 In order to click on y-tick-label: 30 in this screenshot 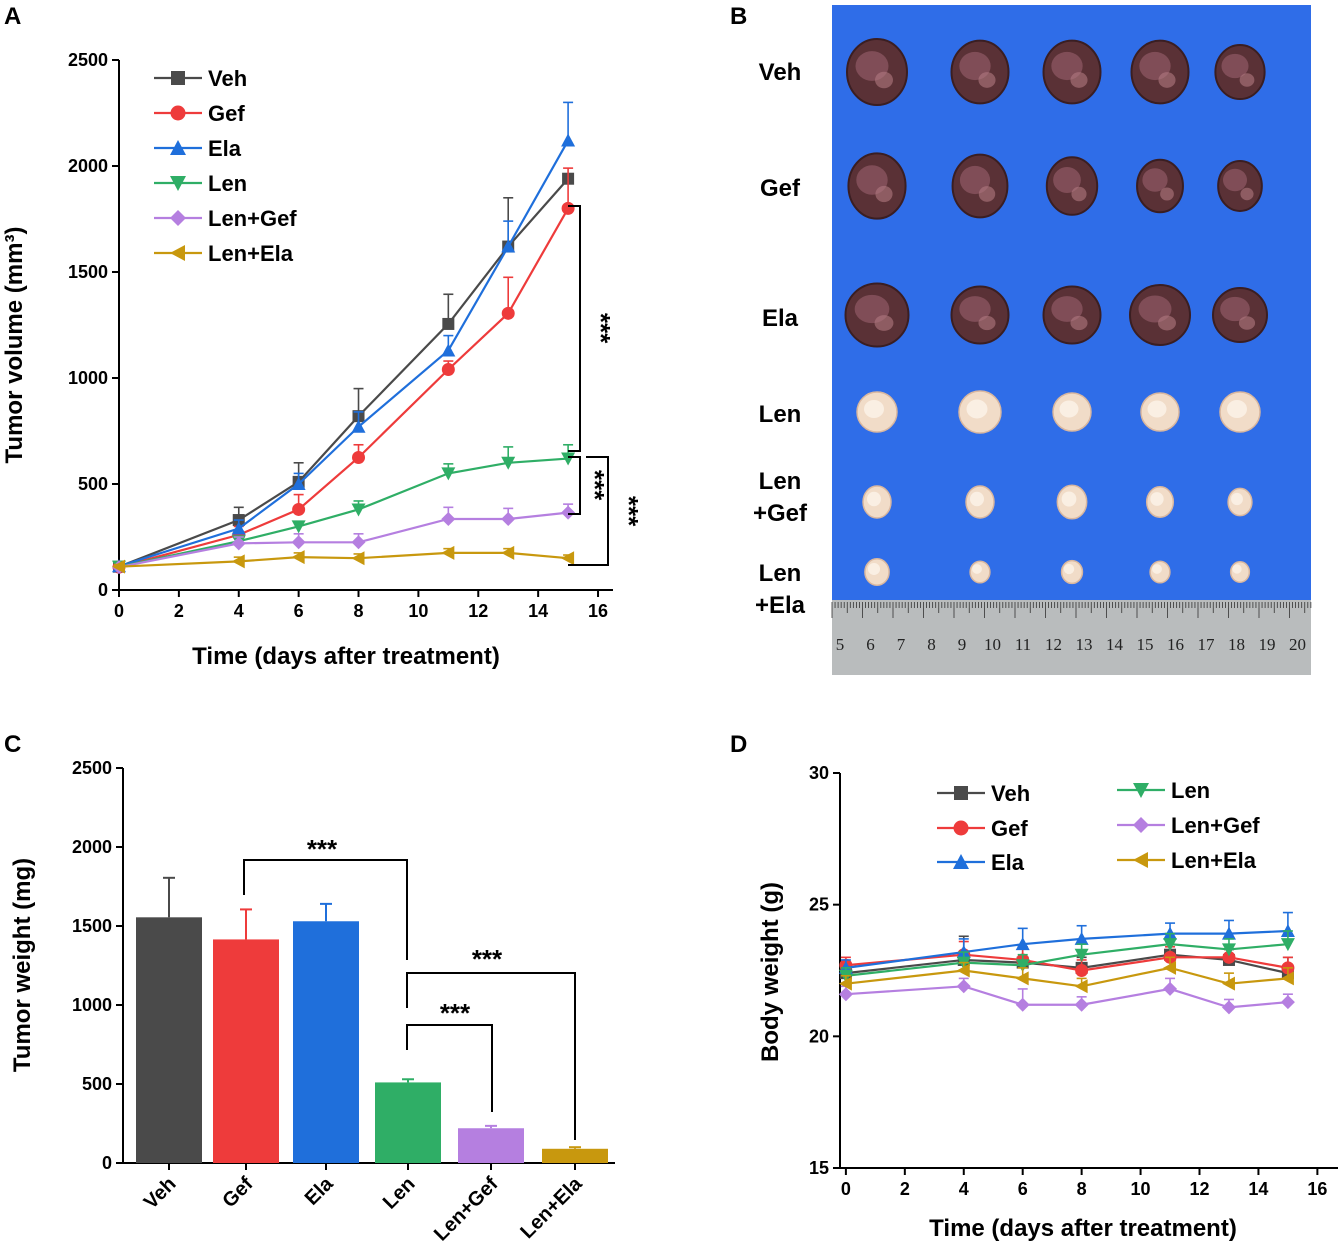, I will do `click(819, 773)`.